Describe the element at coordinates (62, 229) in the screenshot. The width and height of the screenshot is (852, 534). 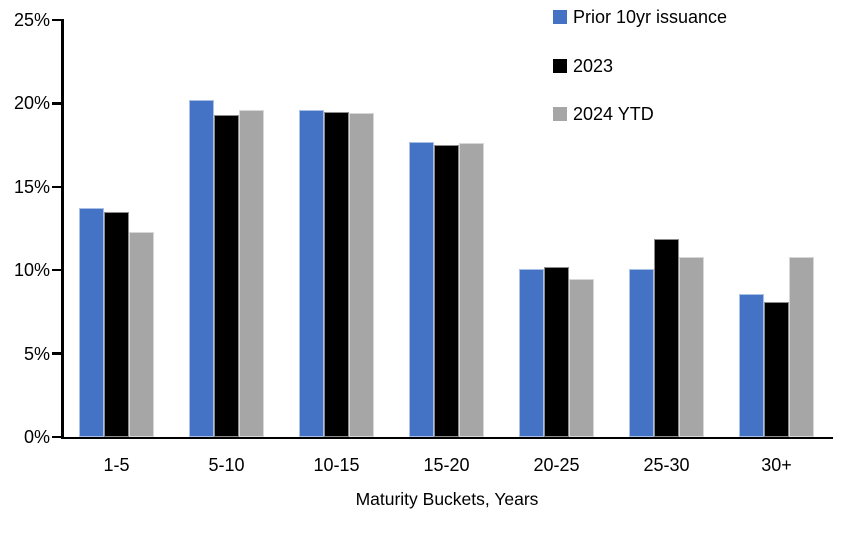
I see `y-axis-line` at that location.